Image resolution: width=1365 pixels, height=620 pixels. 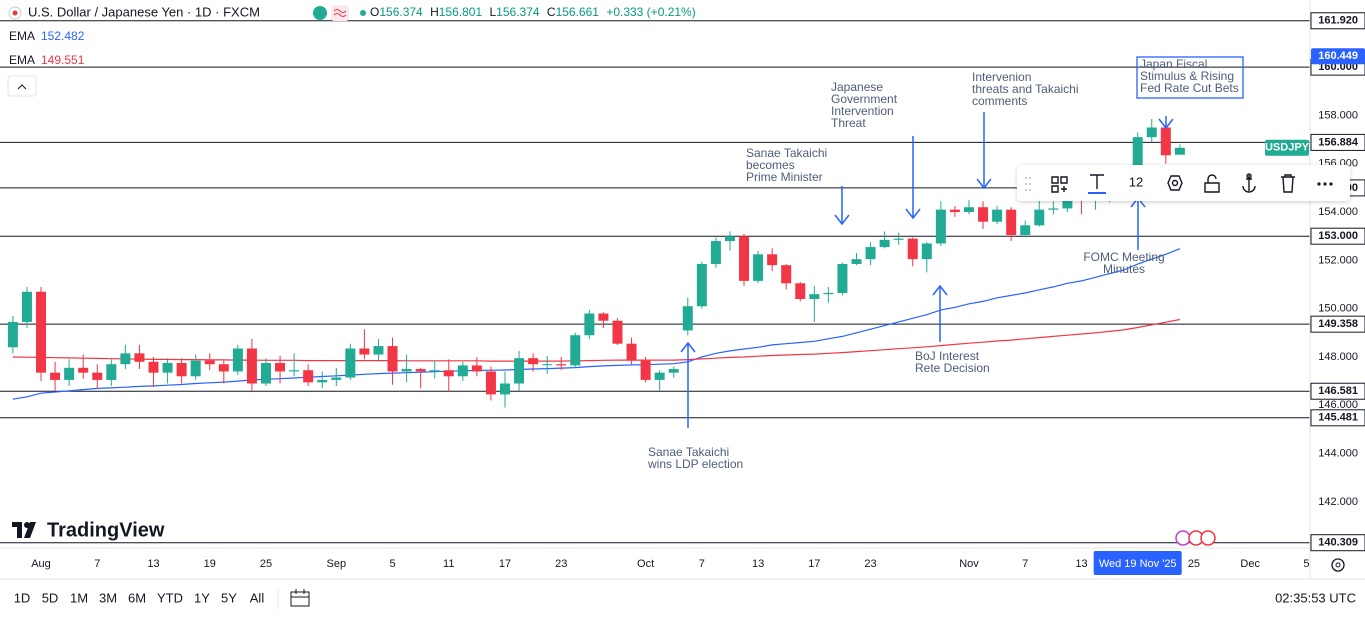 What do you see at coordinates (1338, 565) in the screenshot?
I see `axis-settings` at bounding box center [1338, 565].